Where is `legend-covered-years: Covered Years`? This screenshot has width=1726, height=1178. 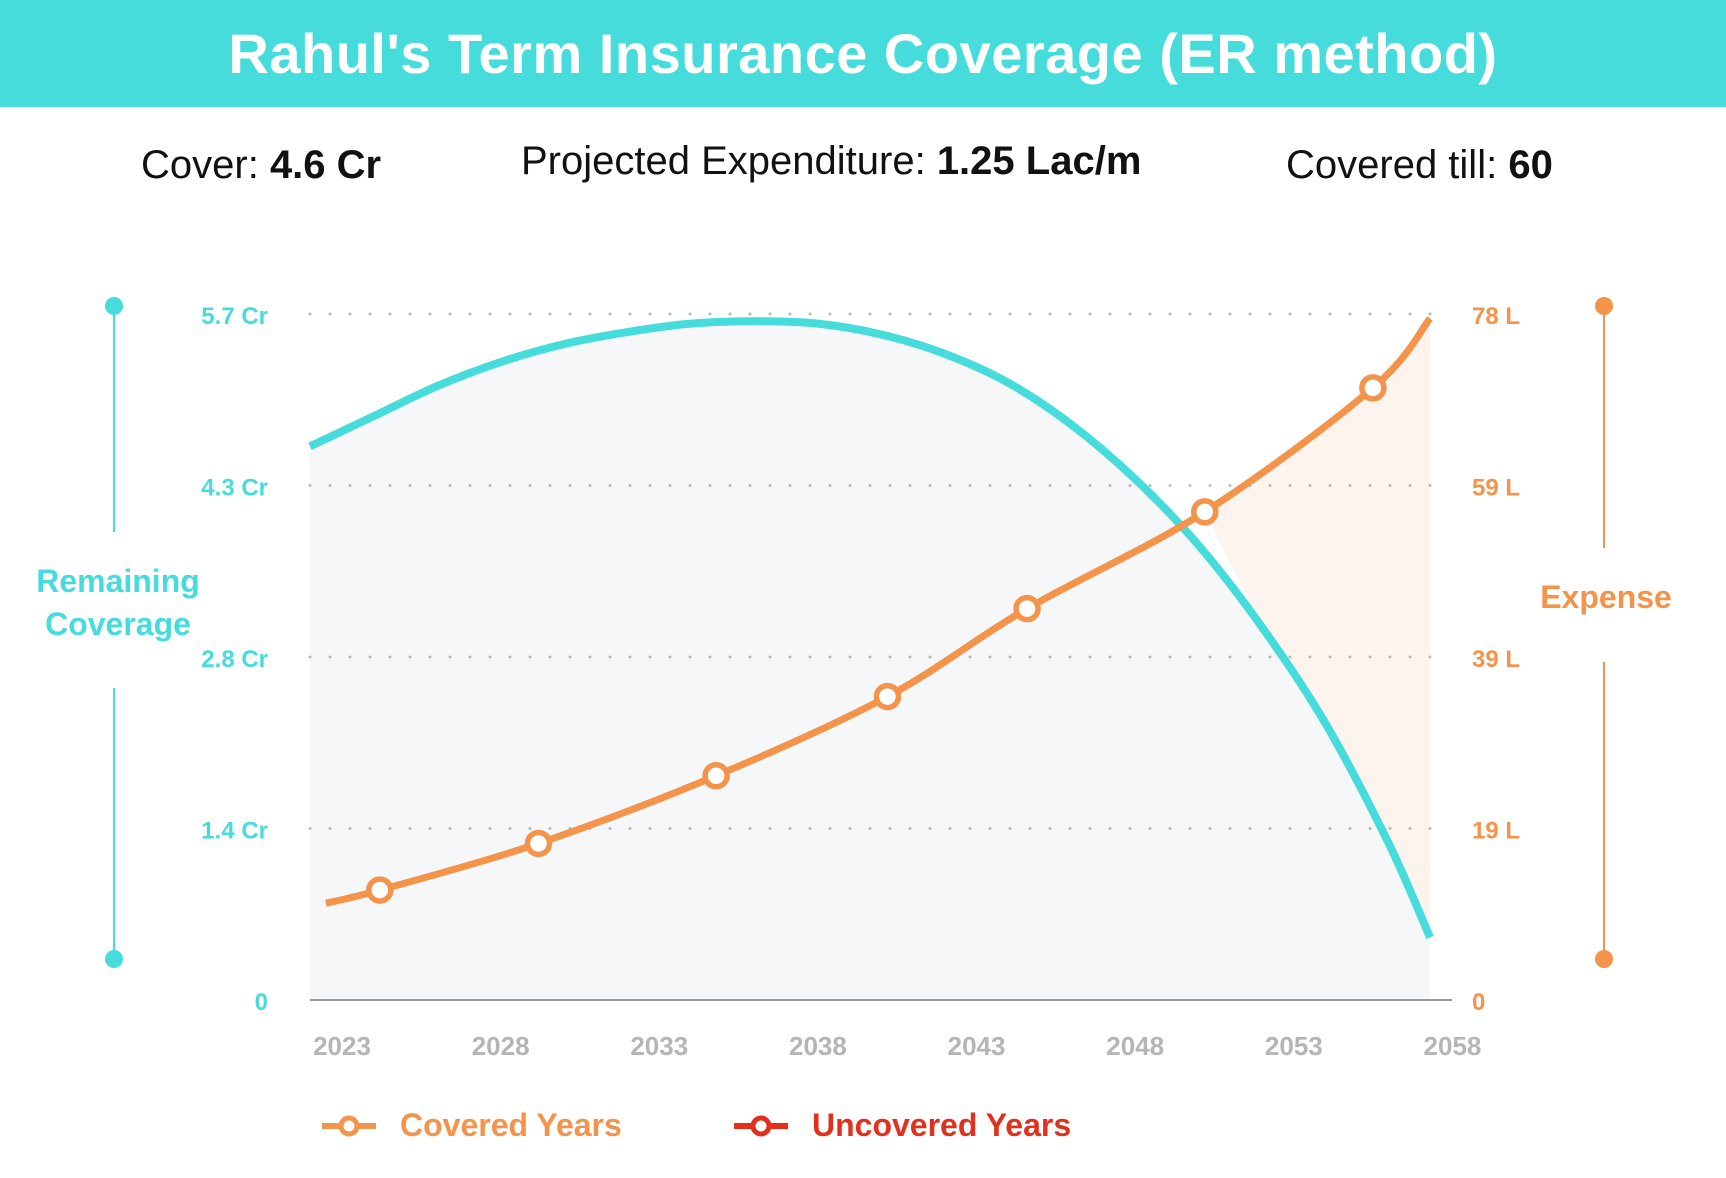 legend-covered-years: Covered Years is located at coordinates (471, 1125).